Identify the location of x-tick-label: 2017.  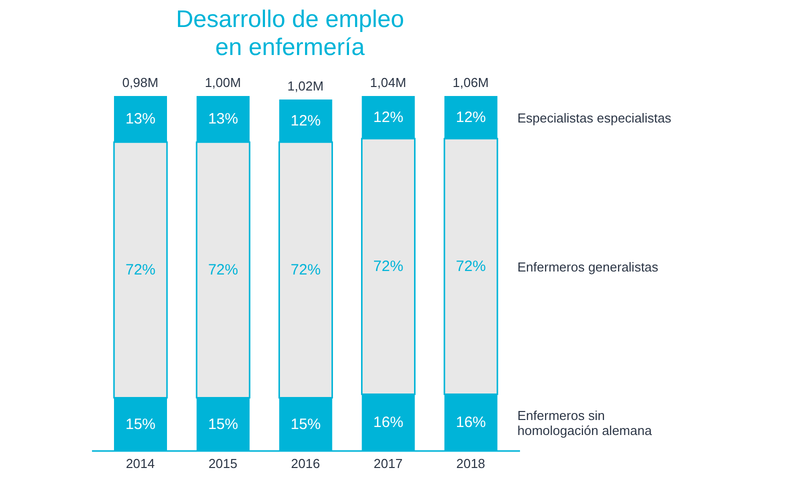
(388, 464).